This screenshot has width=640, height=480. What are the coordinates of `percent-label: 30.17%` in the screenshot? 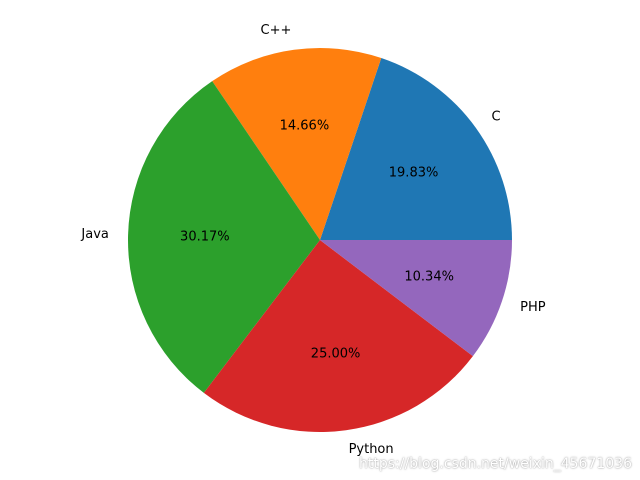 It's located at (205, 236).